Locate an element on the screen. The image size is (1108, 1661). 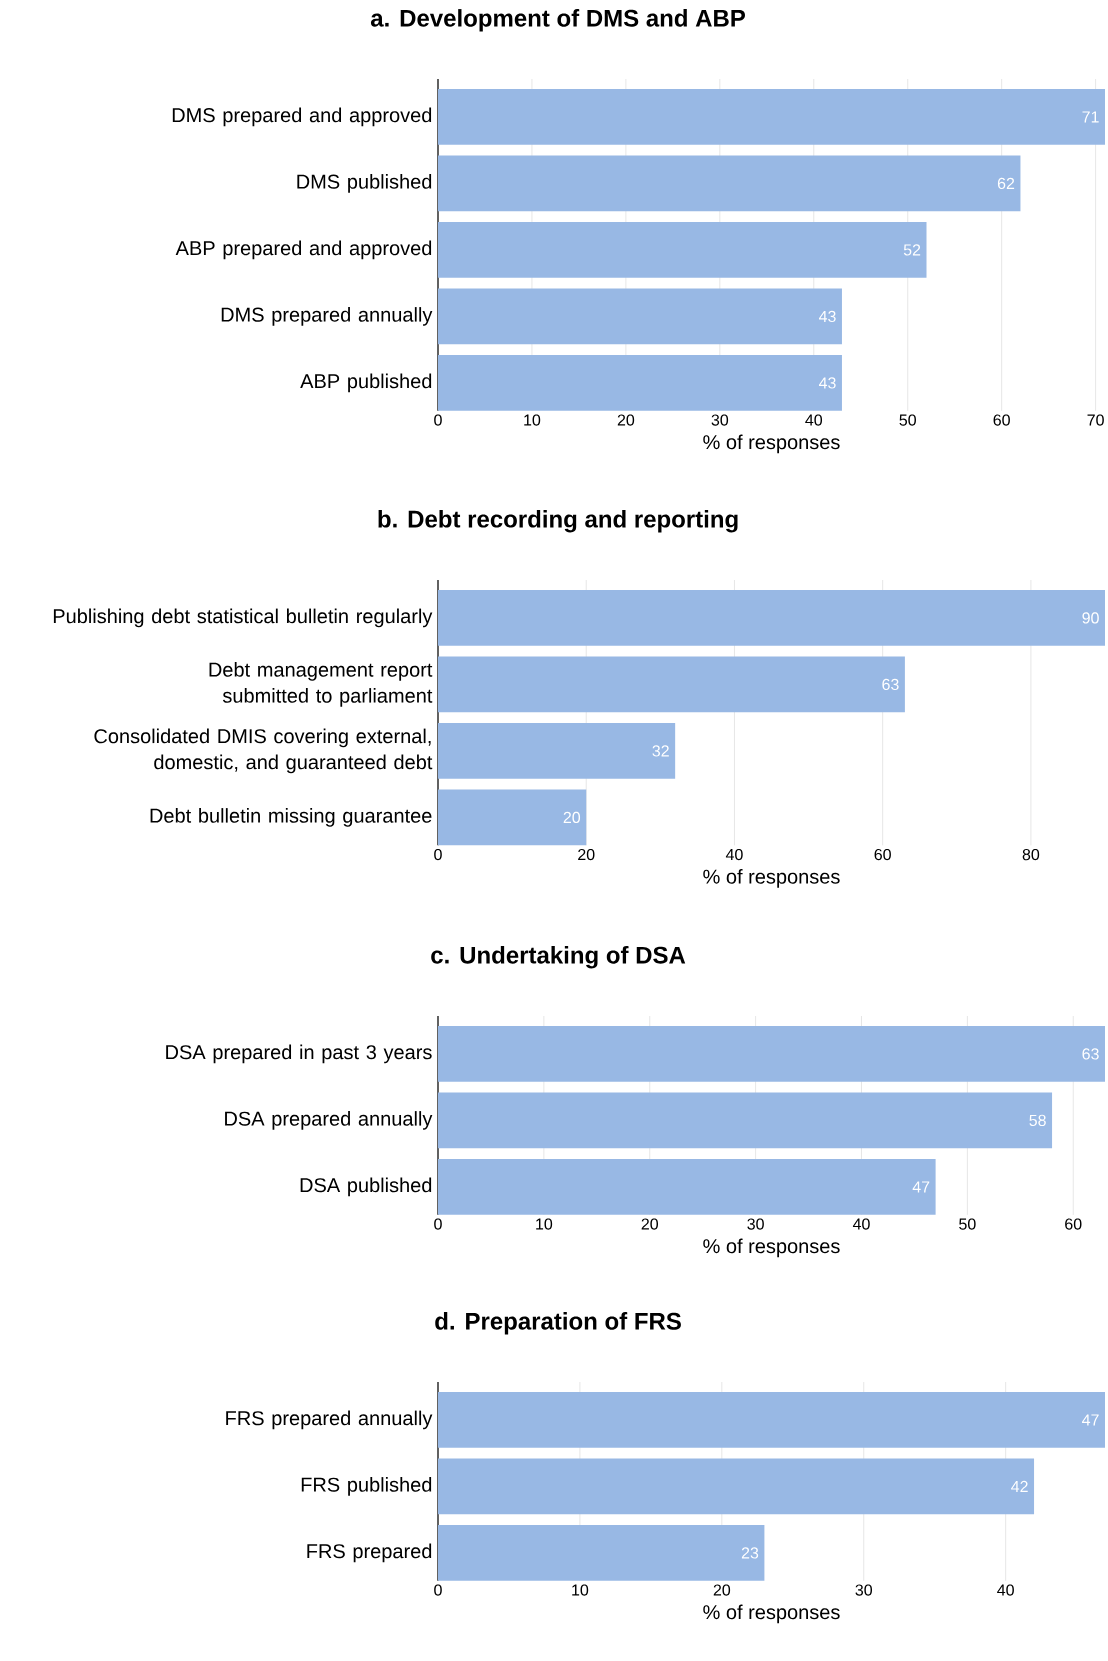
y-tick-label: DMS prepared annually is located at coordinates (327, 316).